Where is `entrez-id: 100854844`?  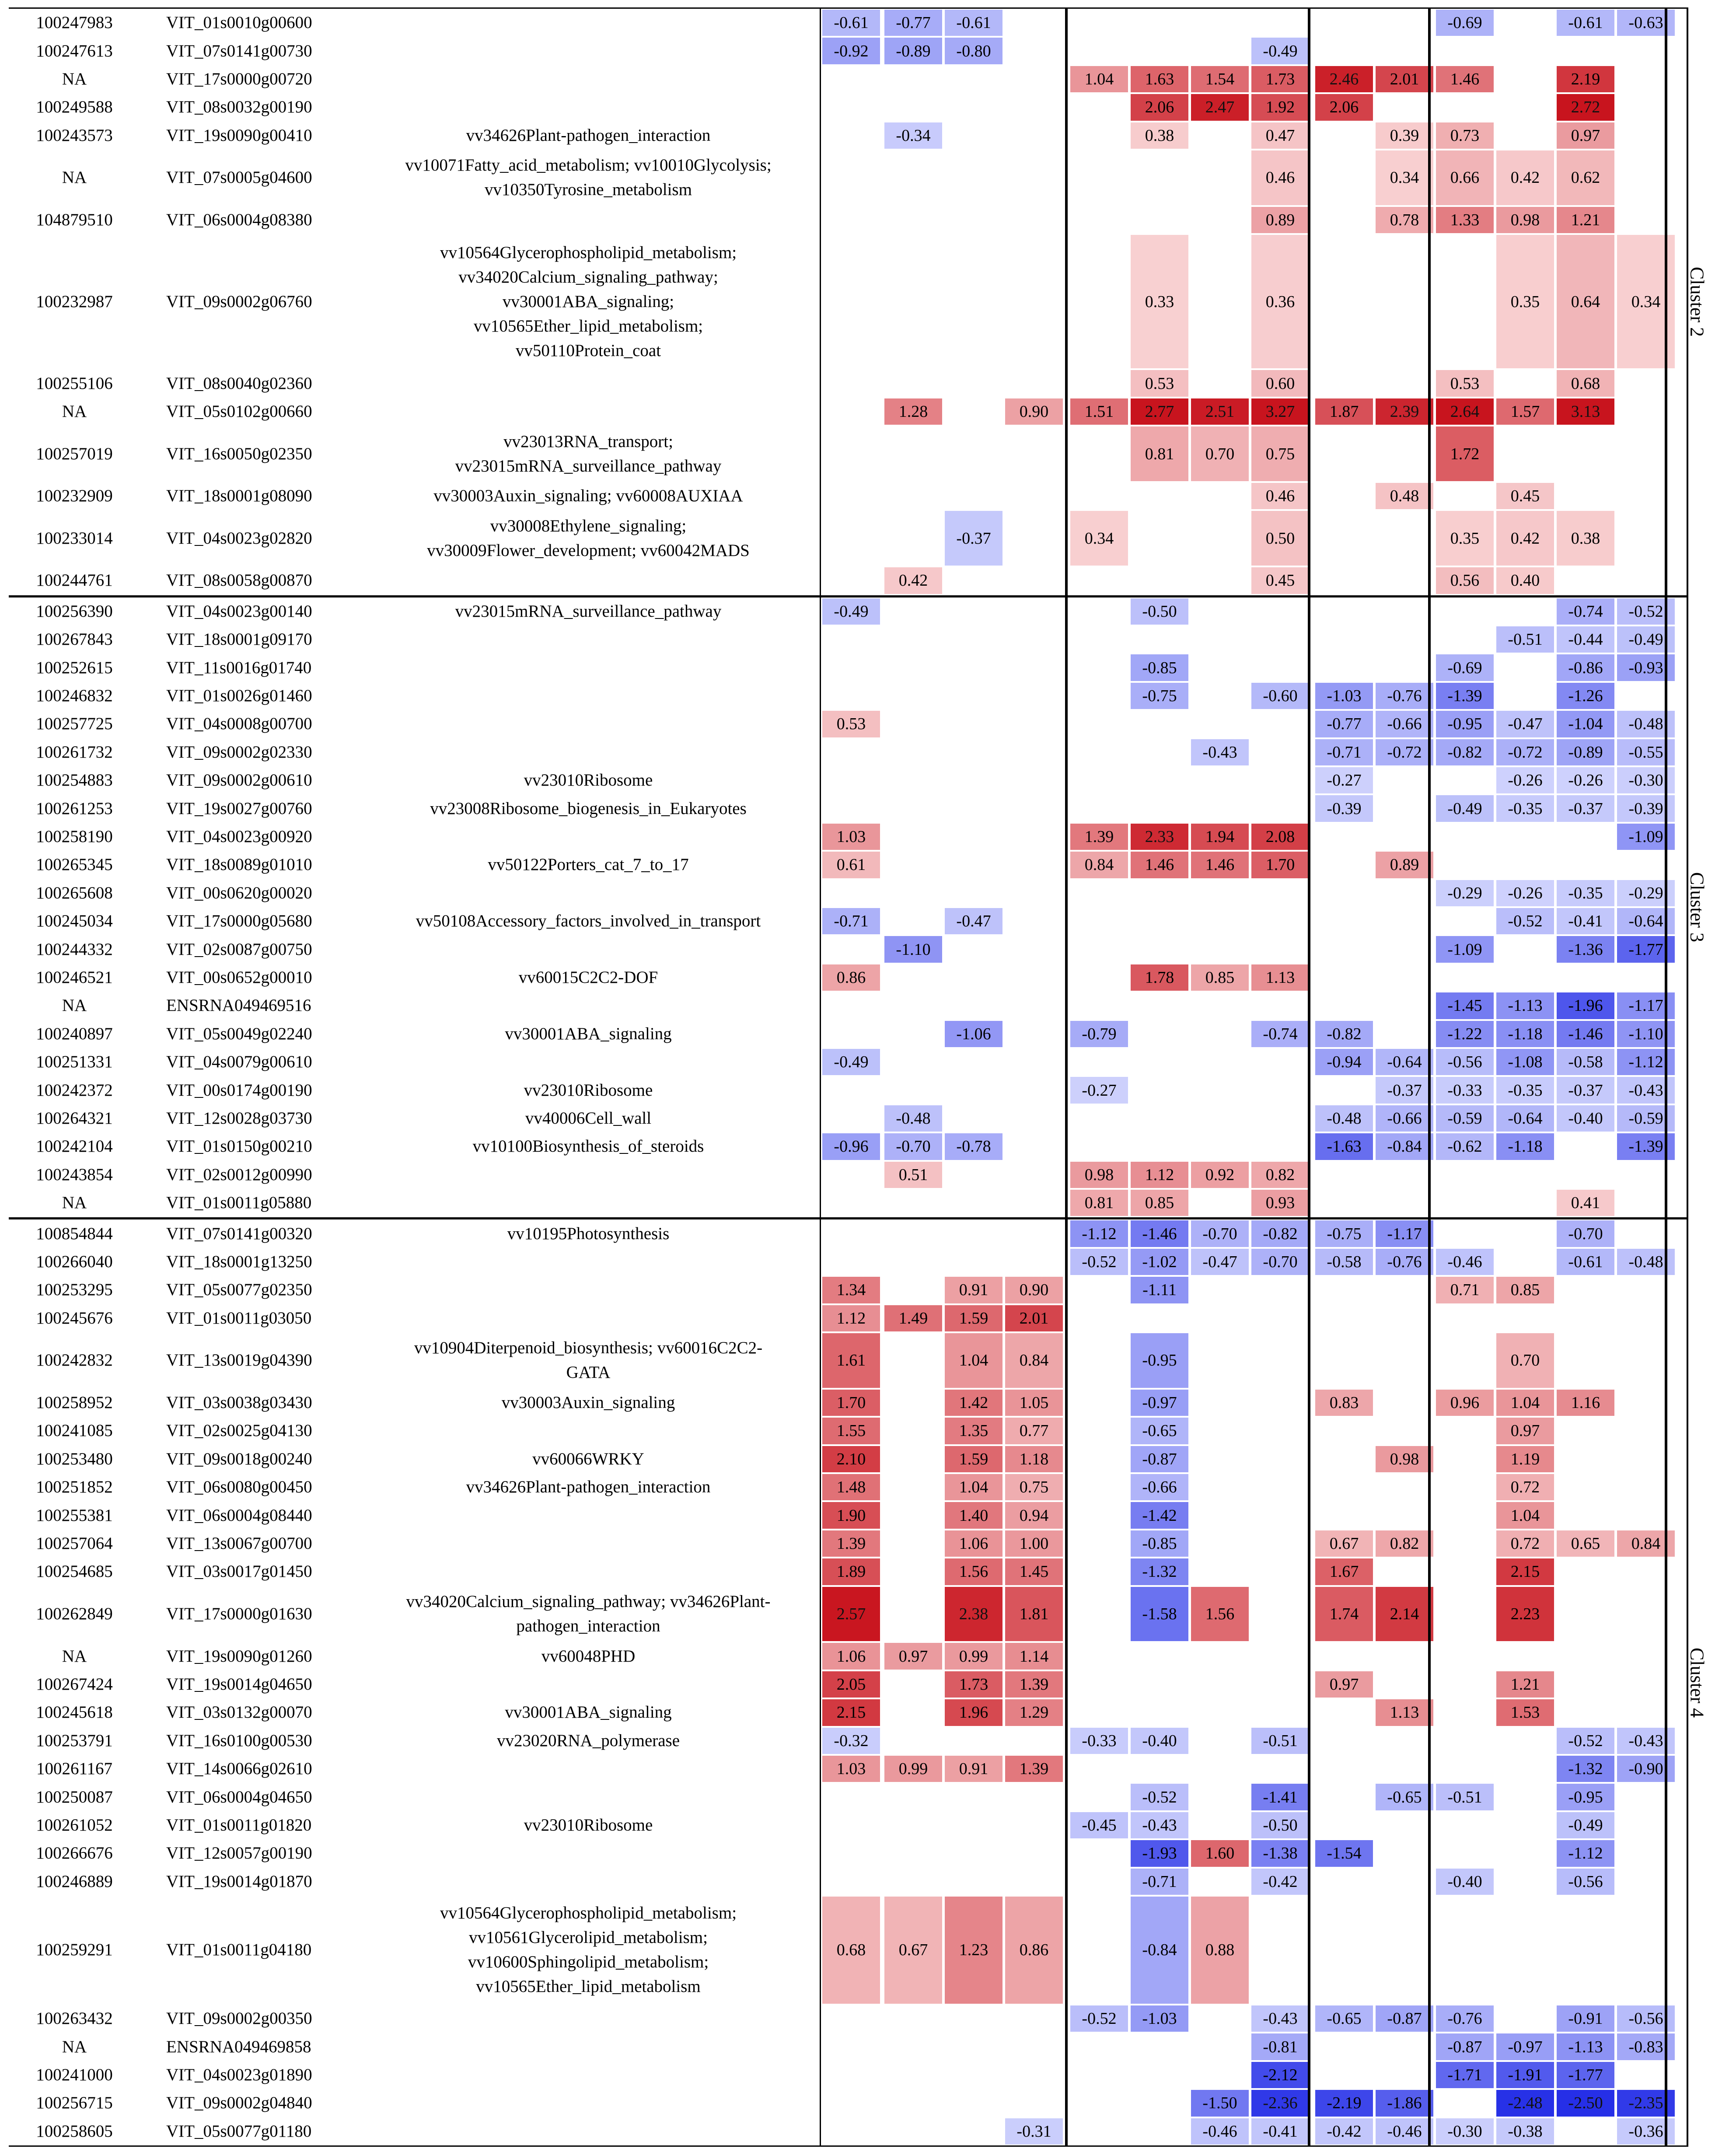 entrez-id: 100854844 is located at coordinates (74, 1233).